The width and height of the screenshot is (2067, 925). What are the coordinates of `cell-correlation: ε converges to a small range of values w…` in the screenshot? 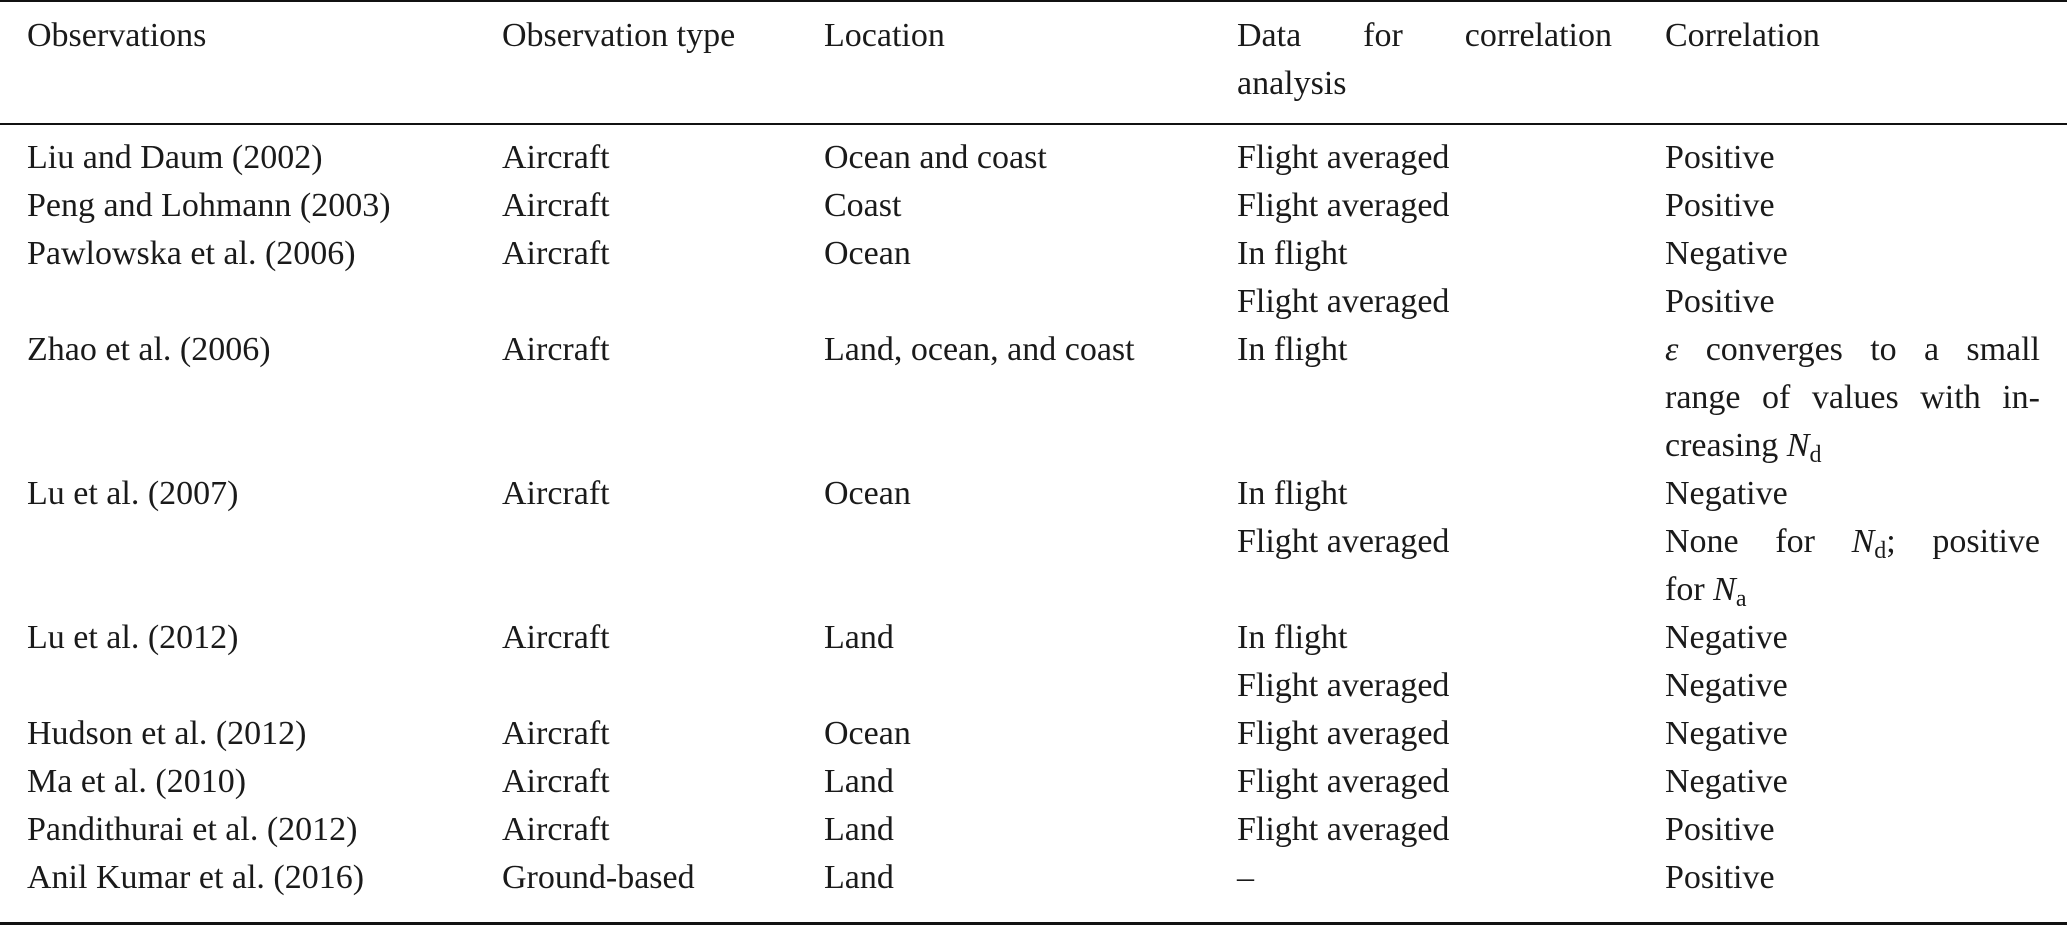 It's located at (1852, 398).